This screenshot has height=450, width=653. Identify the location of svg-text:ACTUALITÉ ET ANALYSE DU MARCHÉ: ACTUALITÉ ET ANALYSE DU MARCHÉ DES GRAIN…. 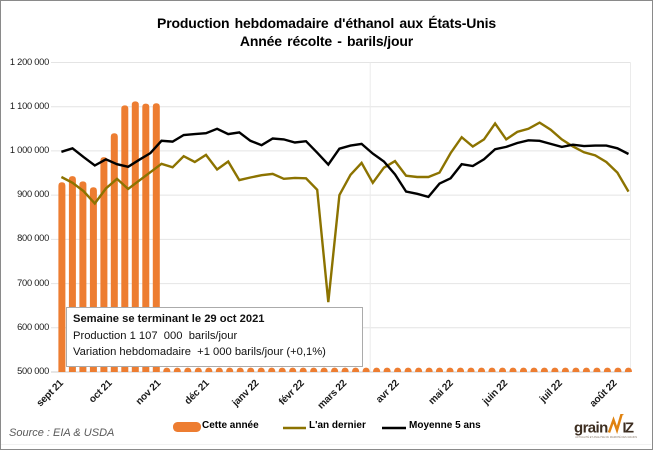
(606, 437).